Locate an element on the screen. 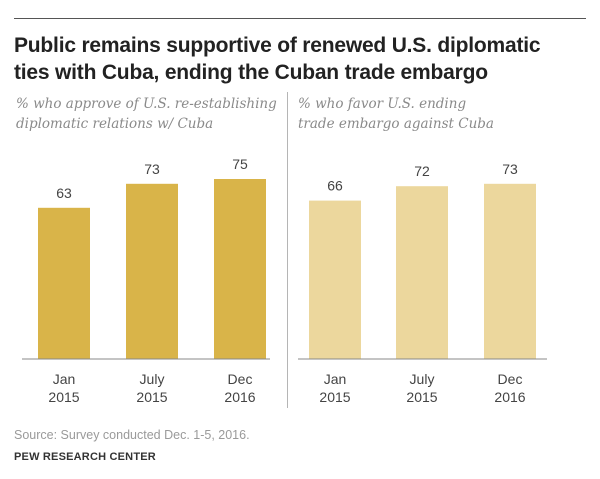  data-label-2-2: 72 is located at coordinates (422, 171).